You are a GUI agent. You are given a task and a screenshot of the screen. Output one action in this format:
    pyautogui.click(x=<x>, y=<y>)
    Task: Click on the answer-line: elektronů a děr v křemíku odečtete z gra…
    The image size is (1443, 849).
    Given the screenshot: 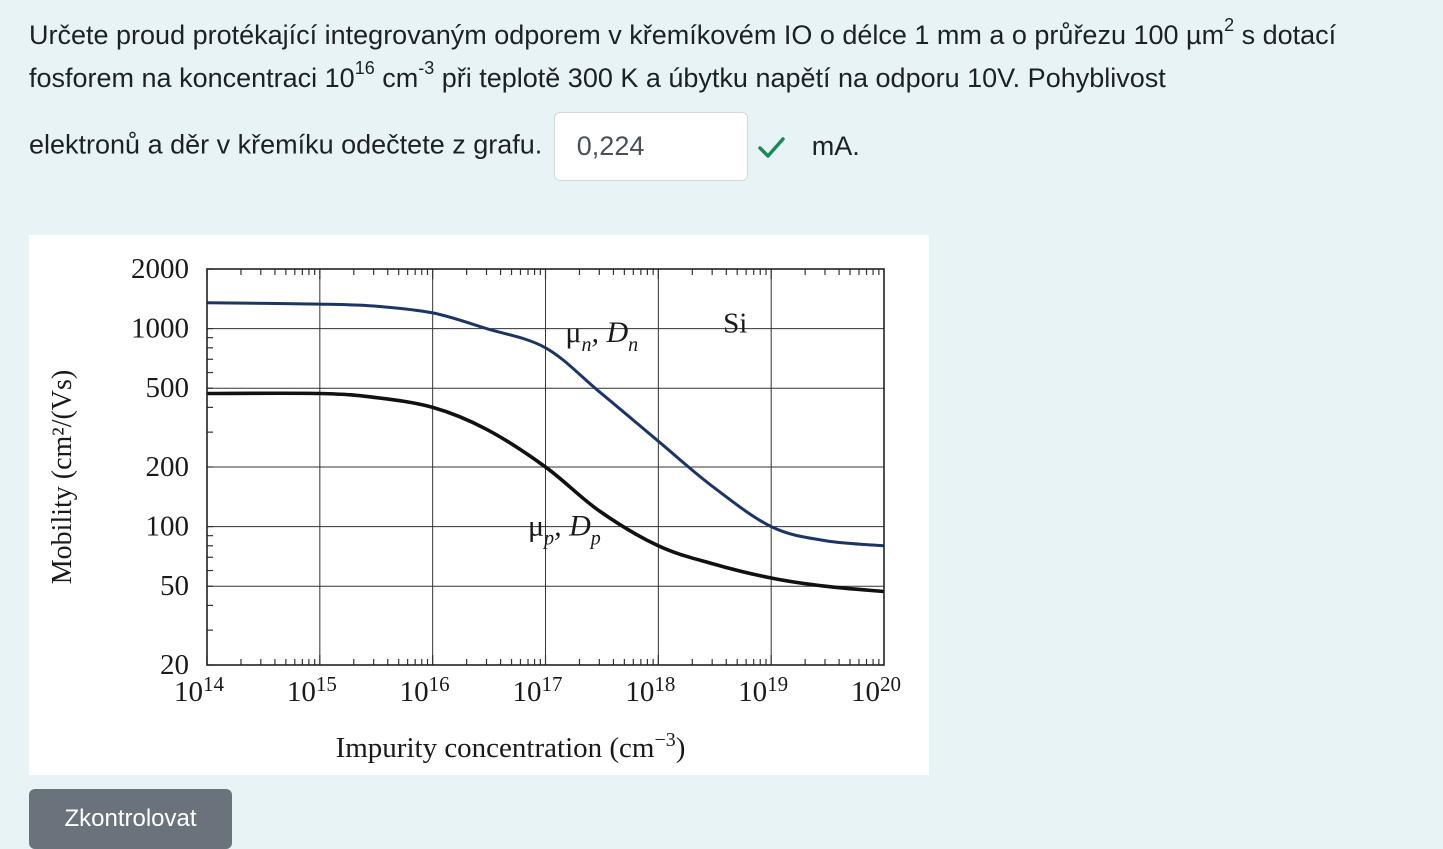 What is the action you would take?
    pyautogui.click(x=719, y=146)
    